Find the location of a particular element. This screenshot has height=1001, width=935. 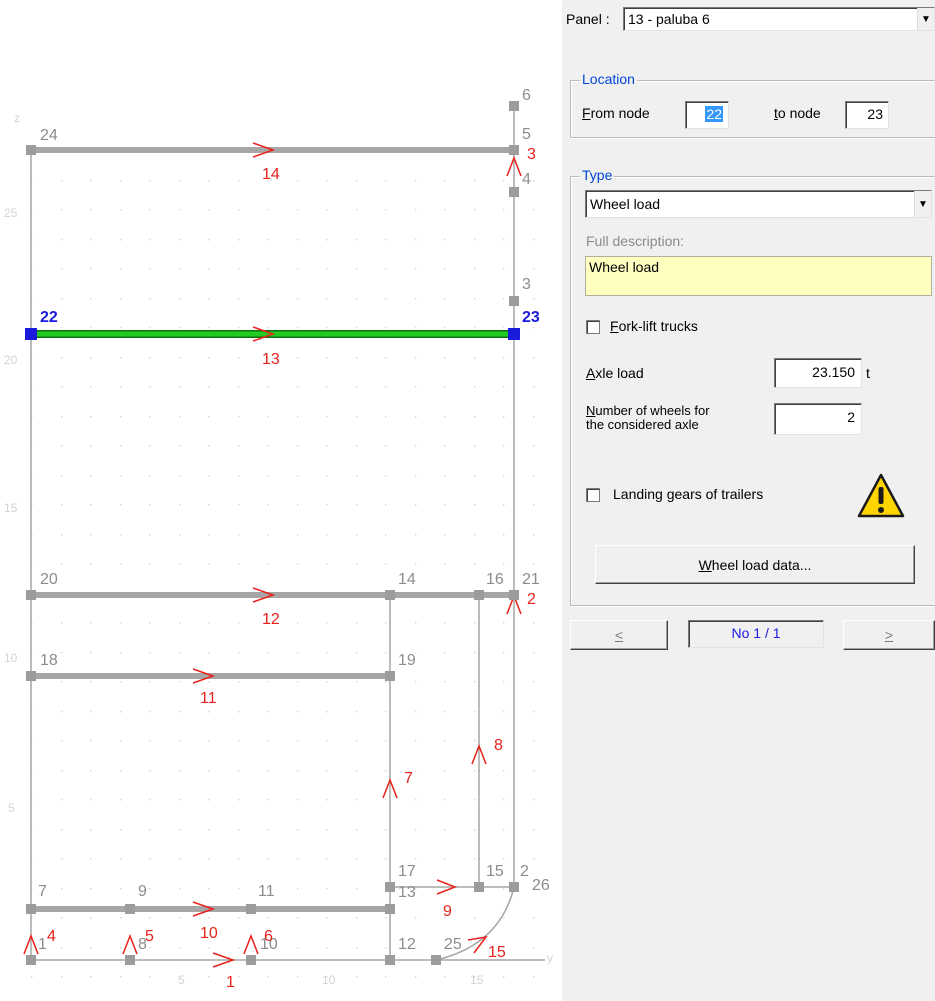

to-node-input: 23 is located at coordinates (867, 115).